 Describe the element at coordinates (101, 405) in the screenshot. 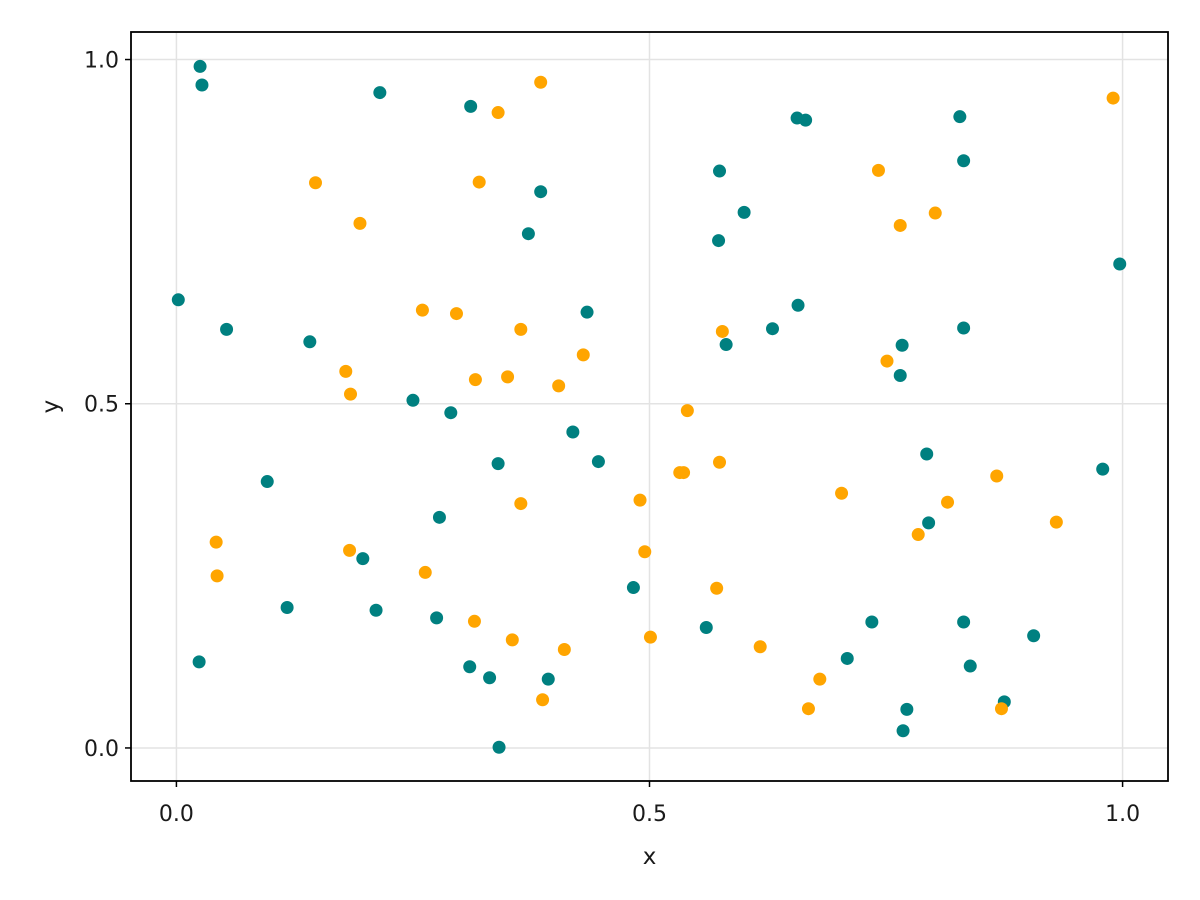

I see `y-tick-label: 0.5` at that location.